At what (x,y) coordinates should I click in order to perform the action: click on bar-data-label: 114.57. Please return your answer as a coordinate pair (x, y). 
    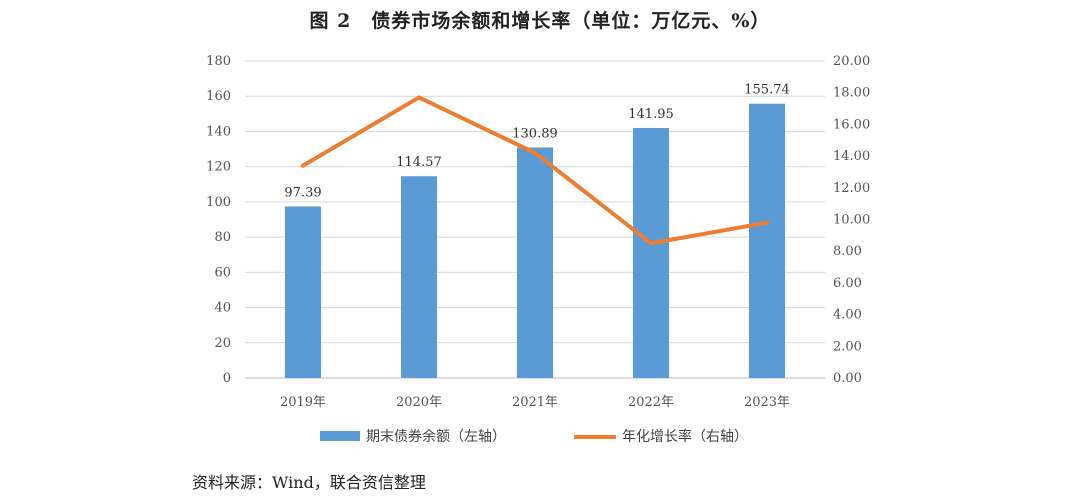
    Looking at the image, I should click on (419, 162).